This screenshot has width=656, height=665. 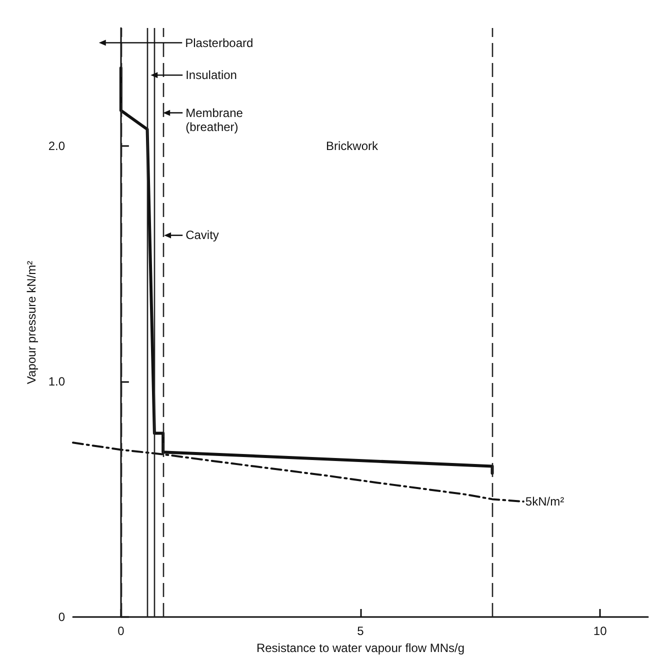 What do you see at coordinates (360, 647) in the screenshot?
I see `x-axis-title: Resistance to water vapour flow MNs/g` at bounding box center [360, 647].